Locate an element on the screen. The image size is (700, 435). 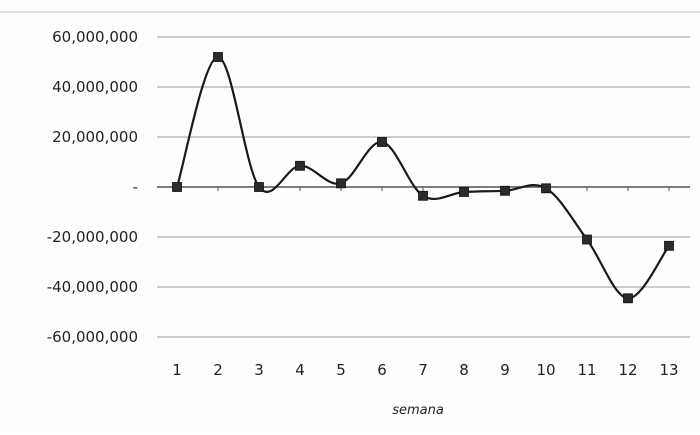
x-tick-label: 7 is located at coordinates (423, 370).